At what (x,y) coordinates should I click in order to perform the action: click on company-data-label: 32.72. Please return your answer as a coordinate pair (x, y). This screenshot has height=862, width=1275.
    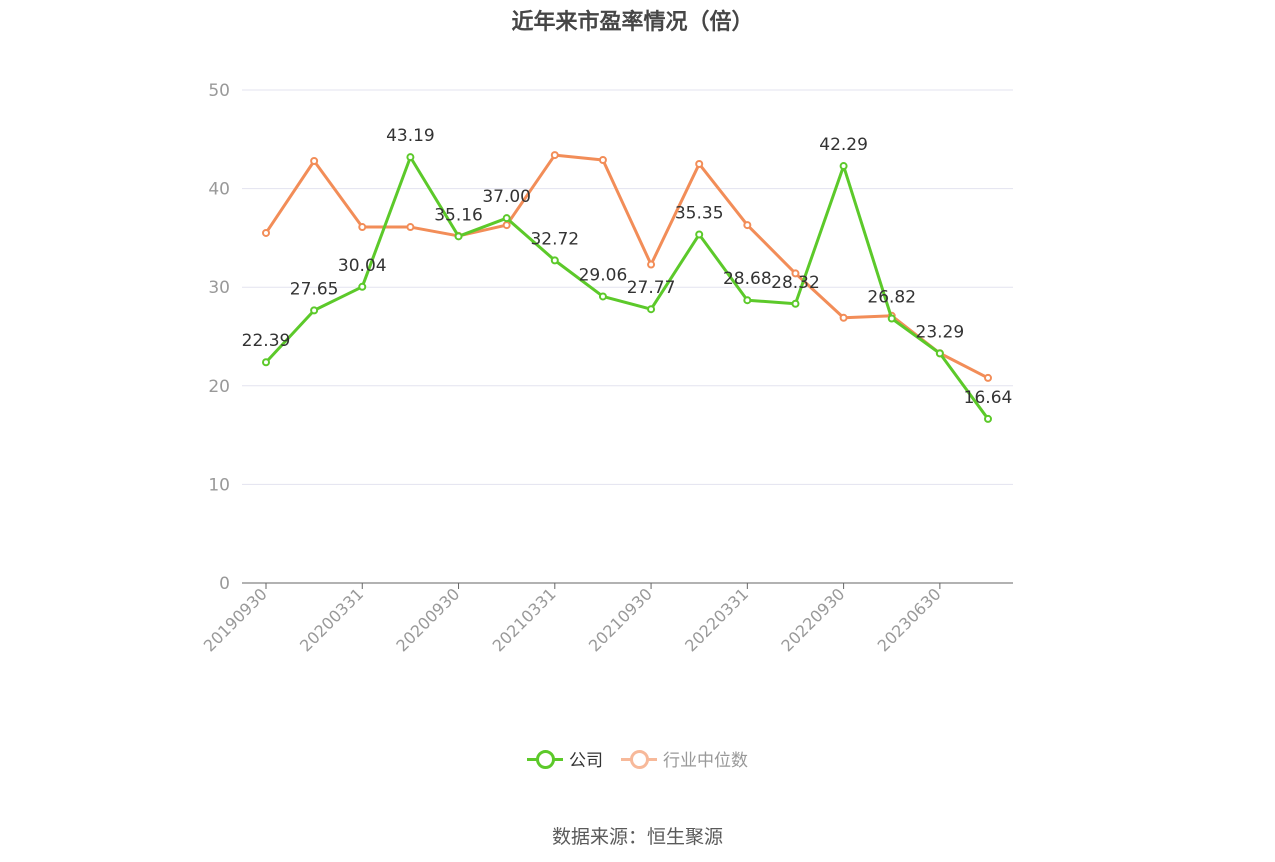
    Looking at the image, I should click on (554, 239).